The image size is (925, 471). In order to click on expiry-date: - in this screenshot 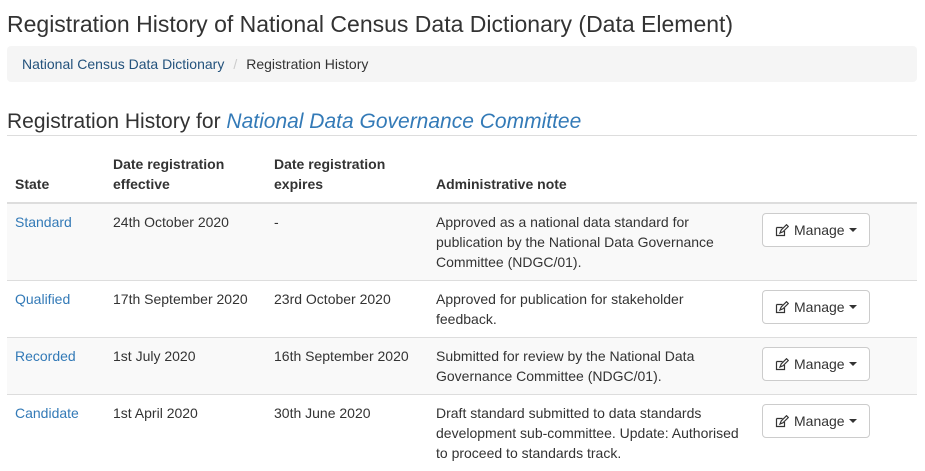, I will do `click(347, 242)`.